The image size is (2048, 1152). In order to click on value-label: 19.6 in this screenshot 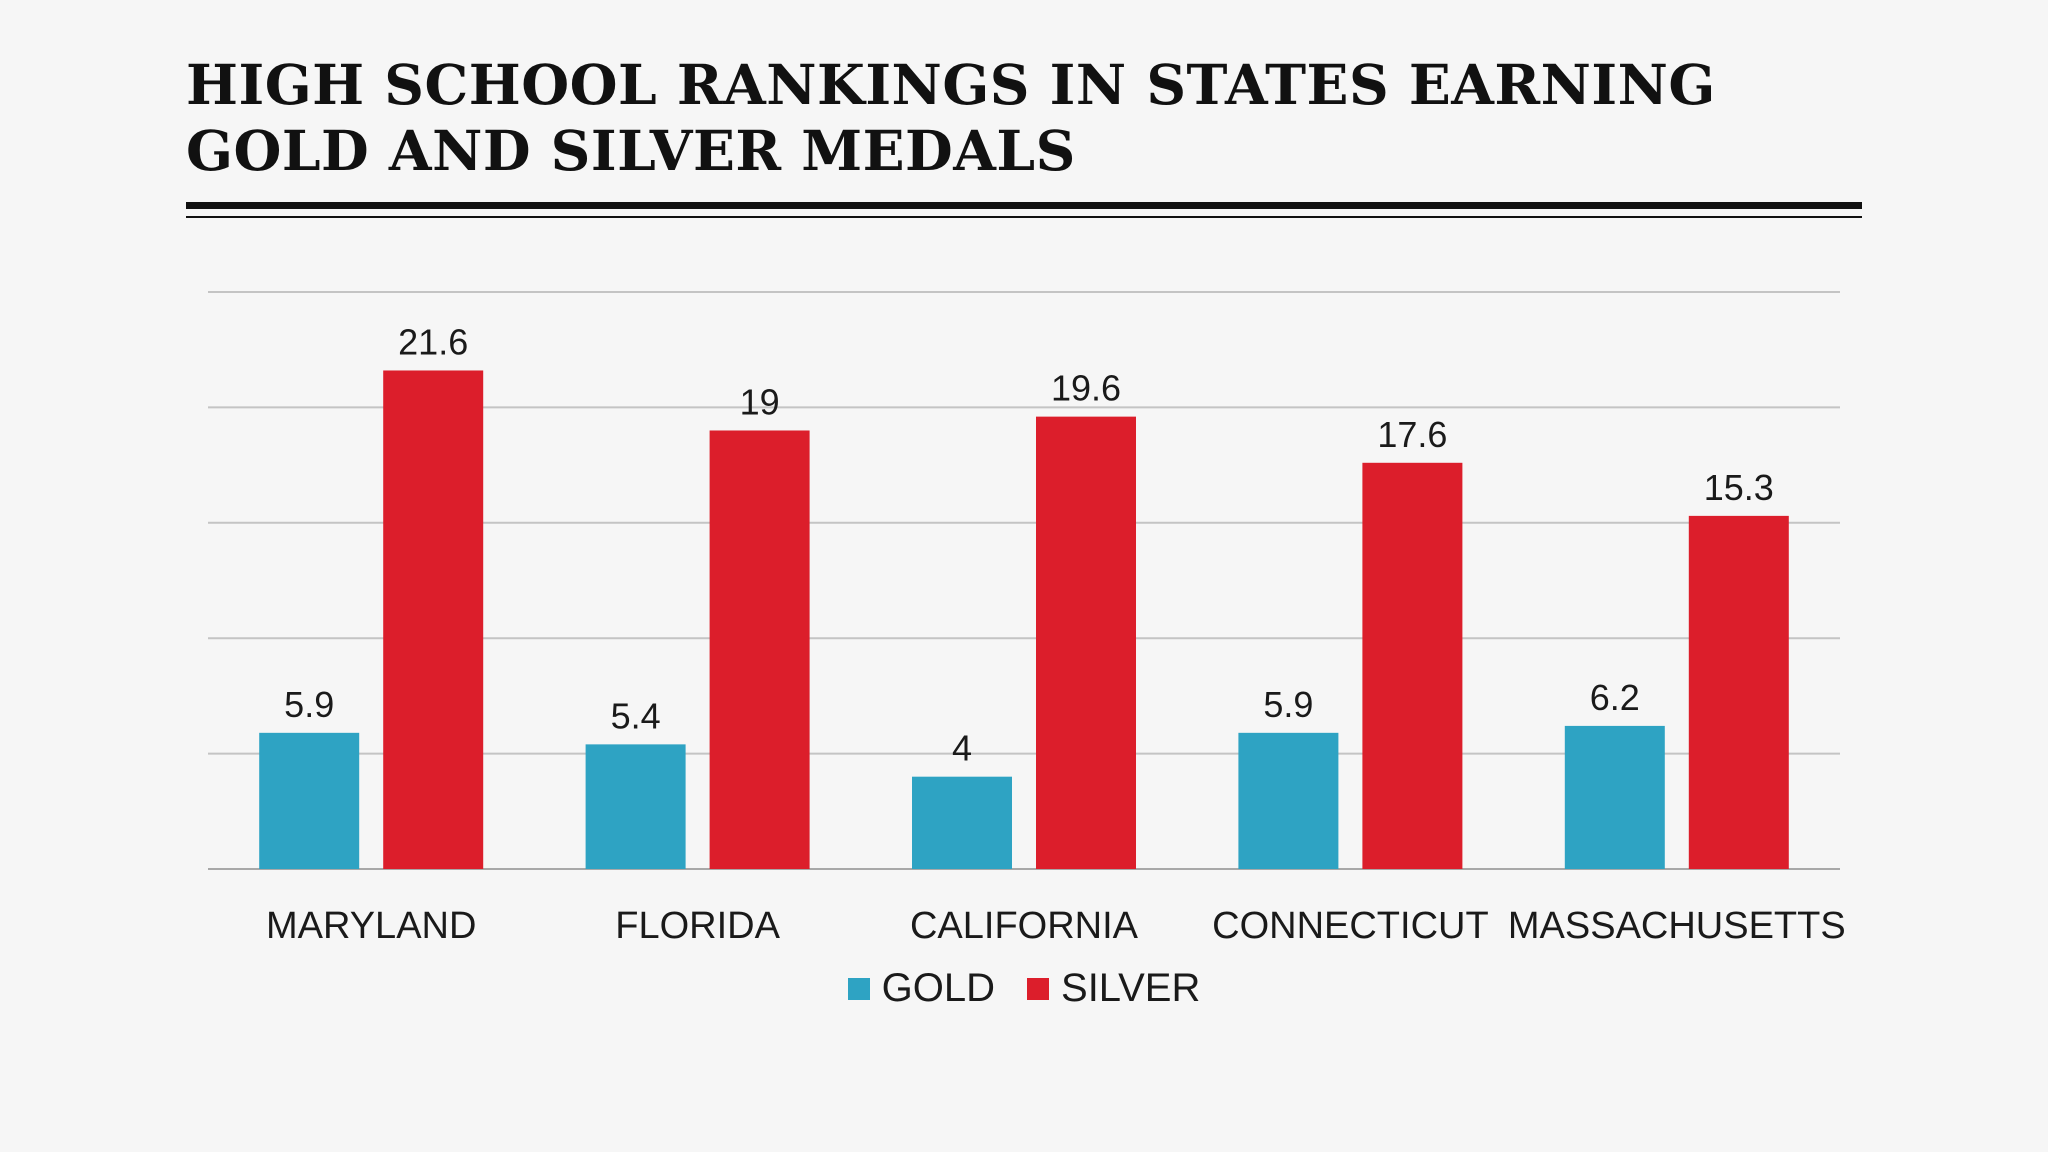, I will do `click(1086, 388)`.